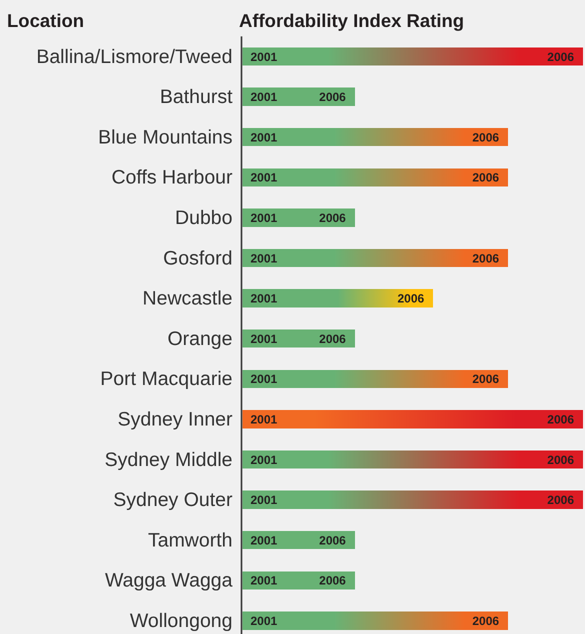  I want to click on y-tick-label: Blue Mountains, so click(165, 137).